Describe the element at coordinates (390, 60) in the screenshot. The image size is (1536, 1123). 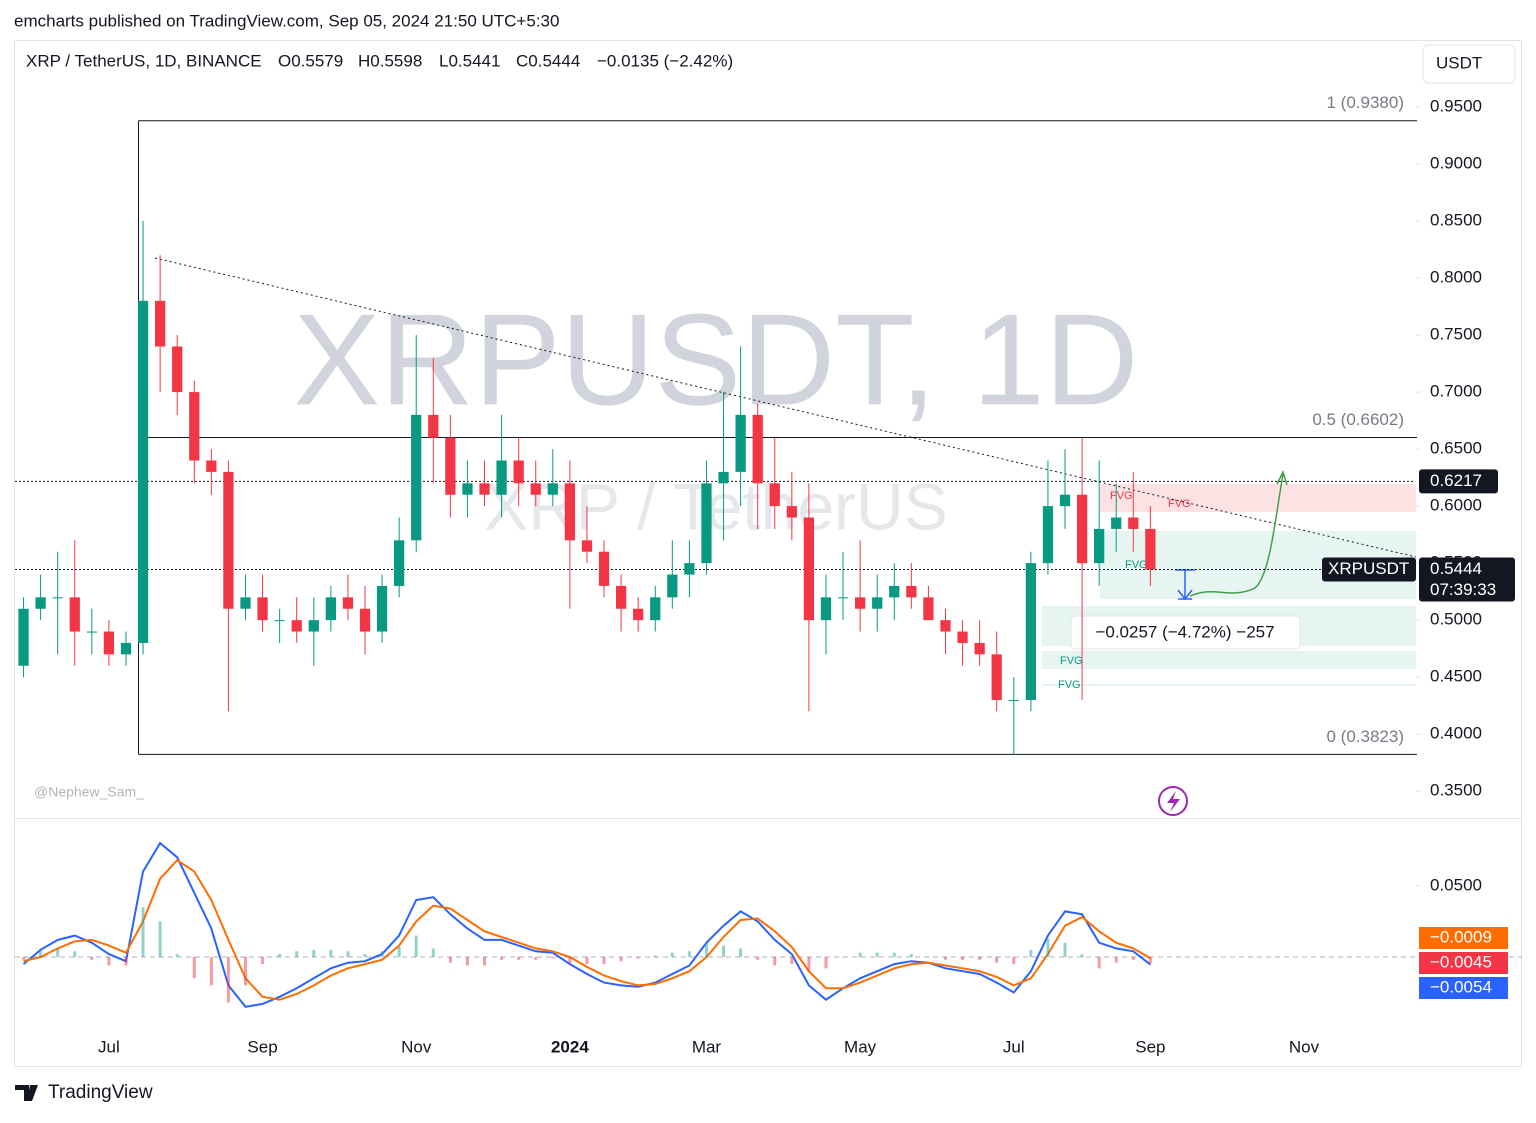
I see `ohlc-high: H0.5598` at that location.